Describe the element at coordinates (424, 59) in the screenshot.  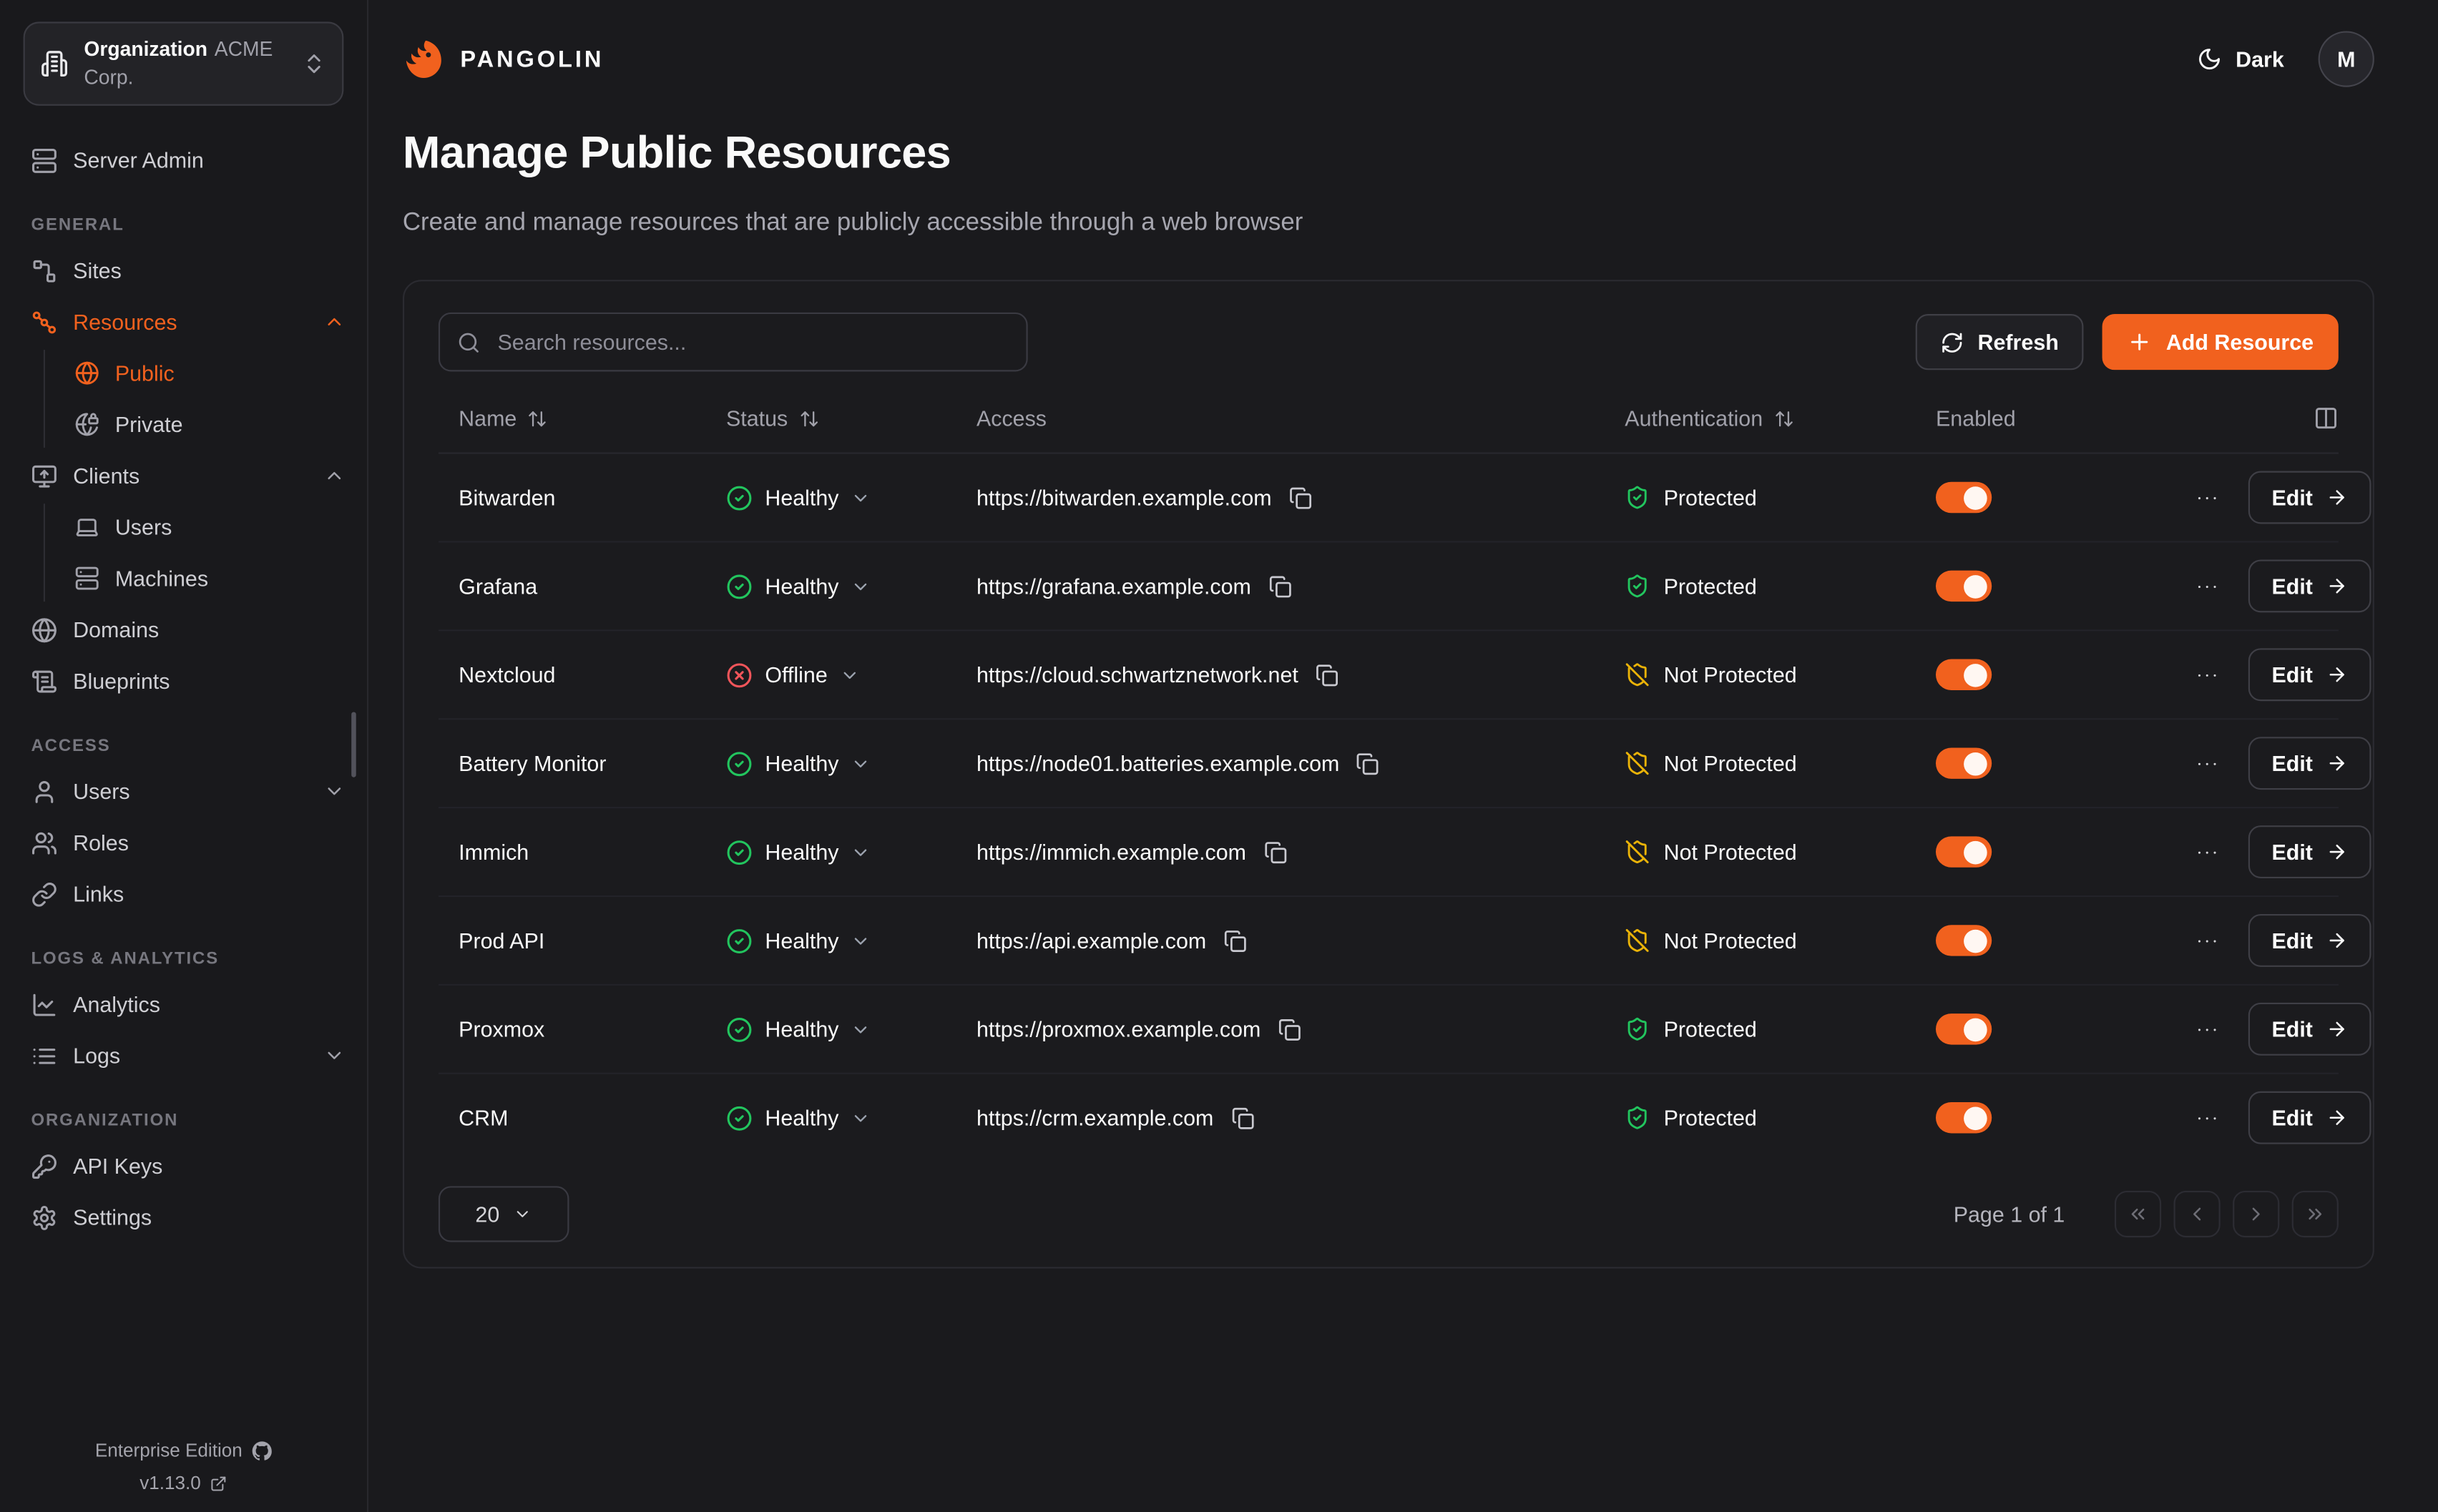
I see `pangolin-logo-icon` at that location.